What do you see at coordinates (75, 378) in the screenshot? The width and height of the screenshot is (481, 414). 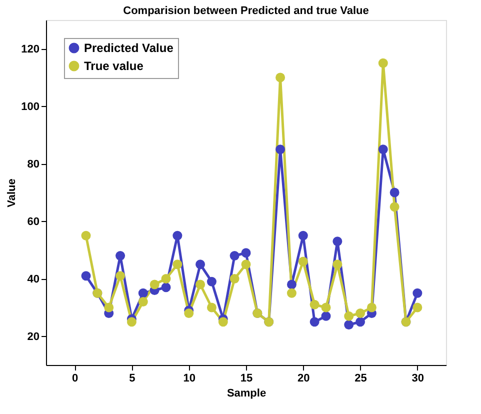 I see `x-tick-label: 0` at bounding box center [75, 378].